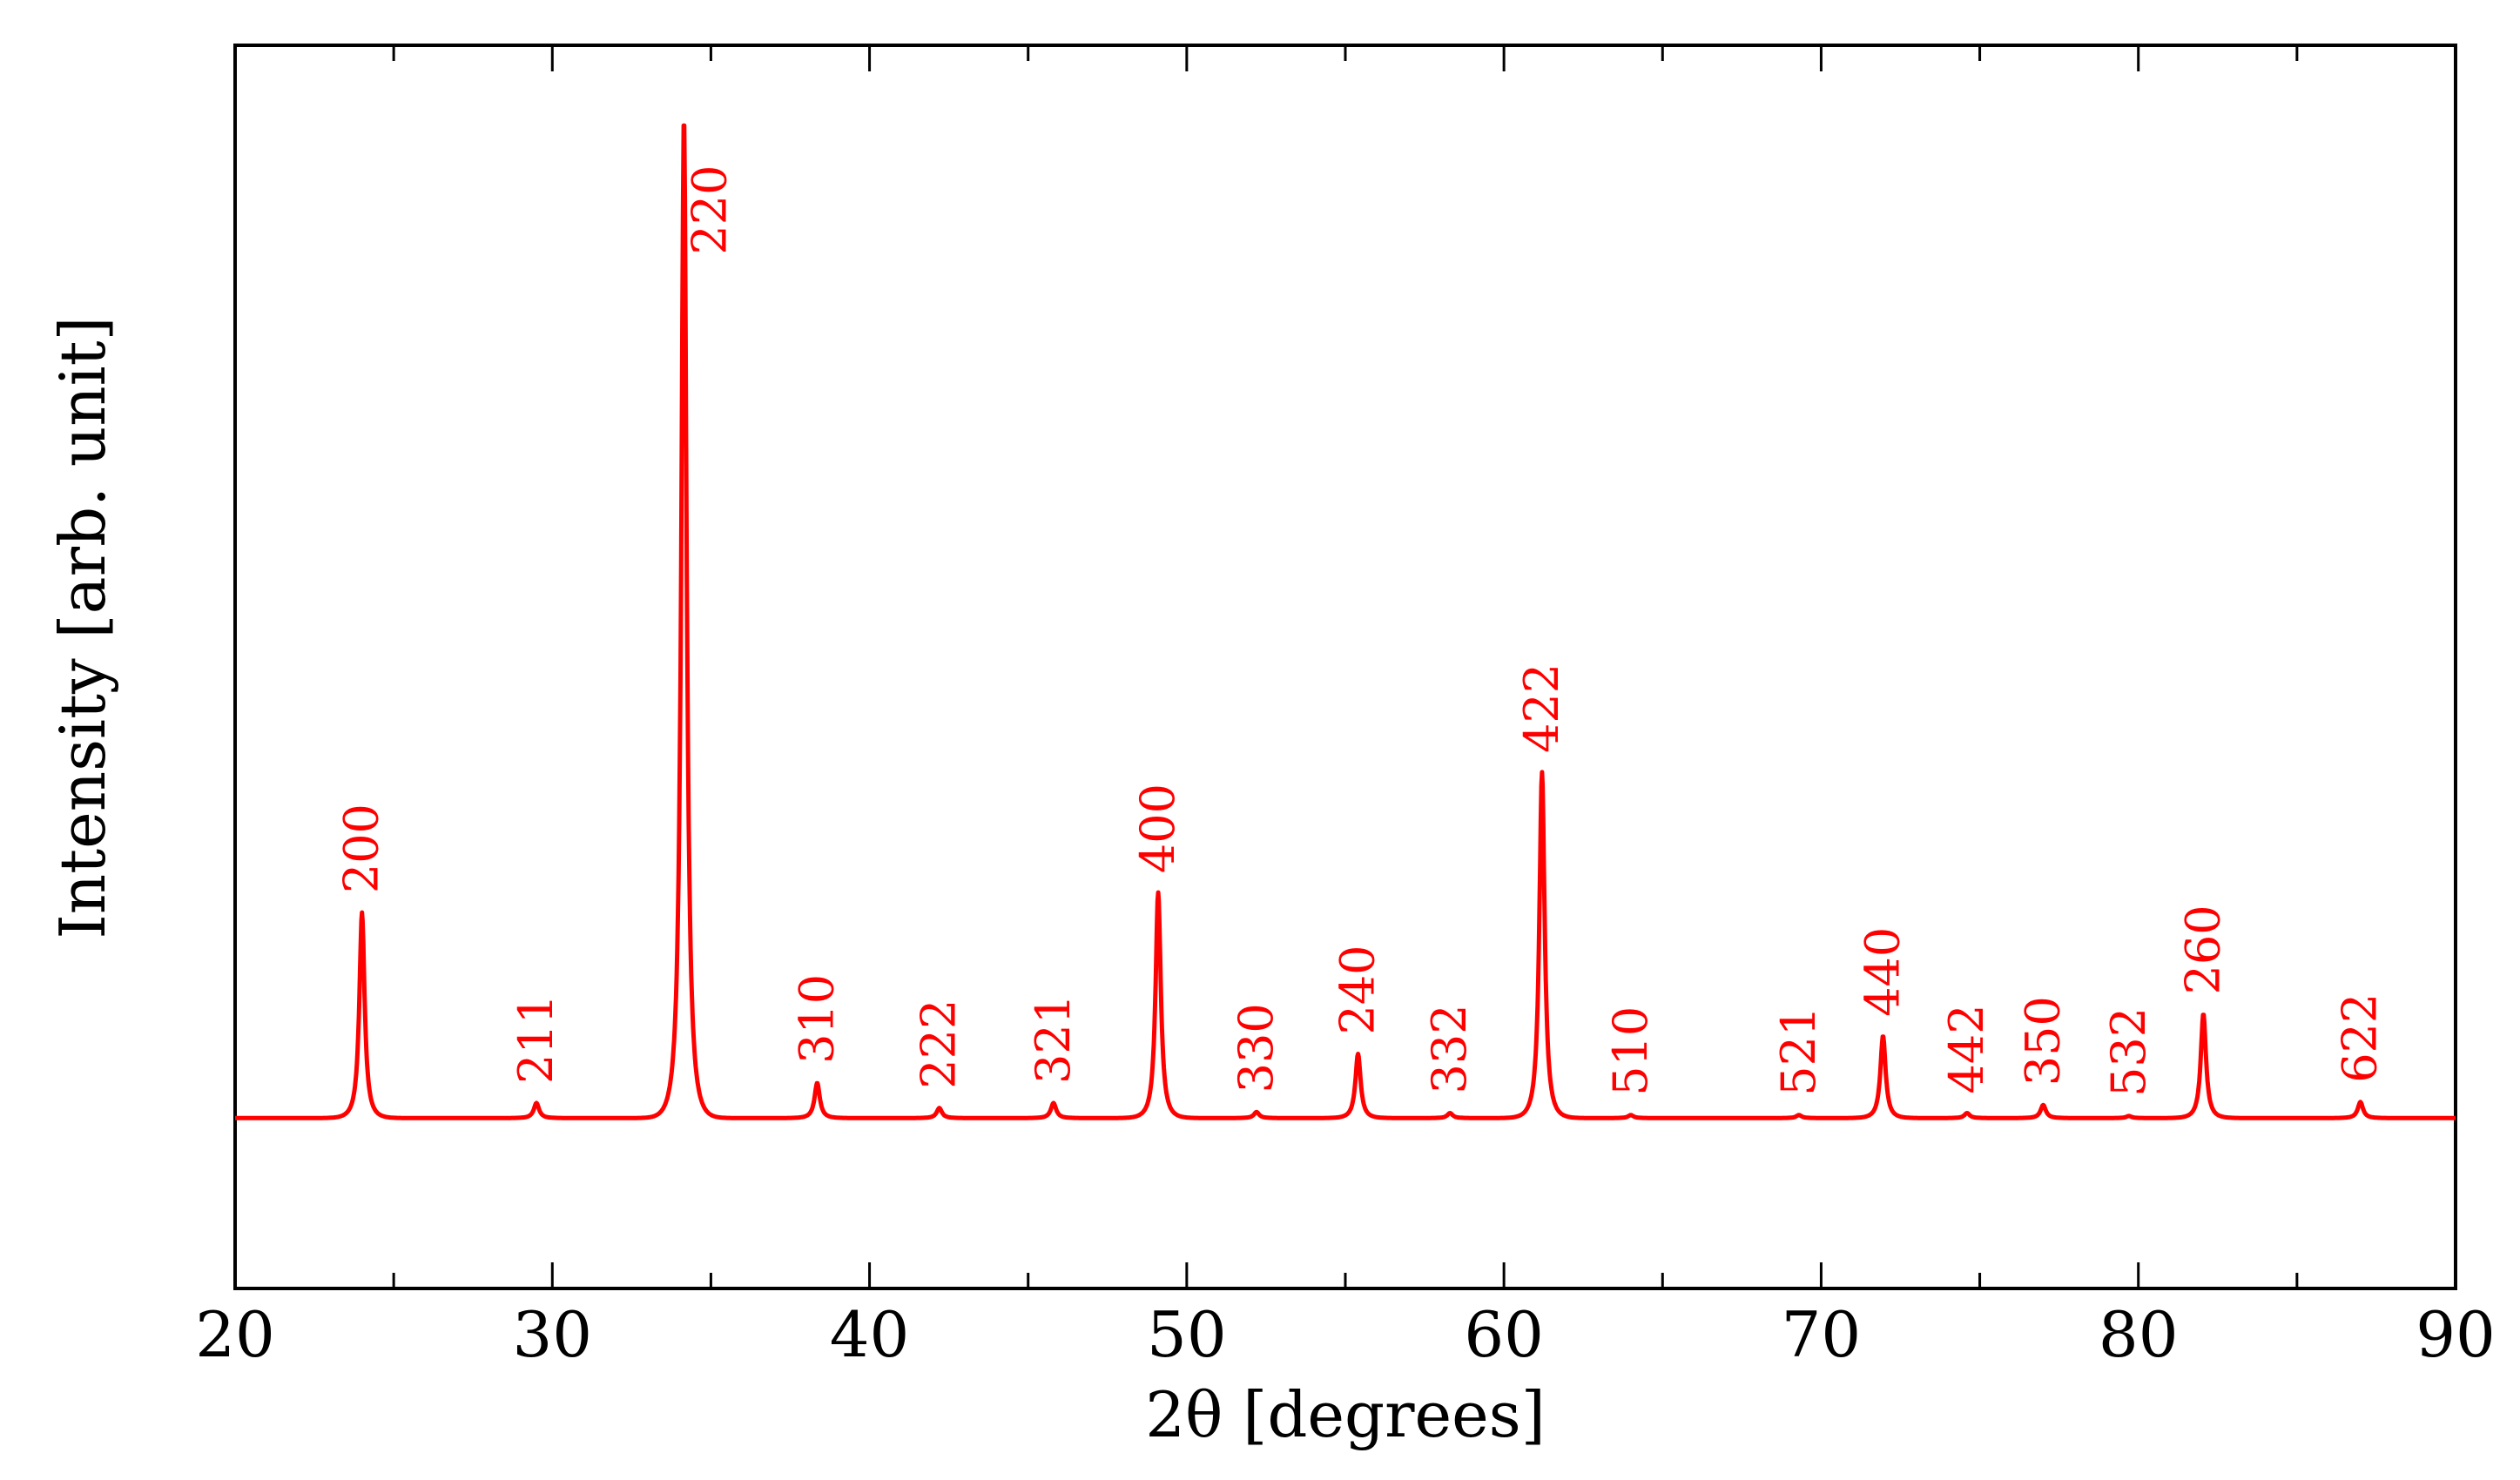 Image resolution: width=2520 pixels, height=1480 pixels. I want to click on peak-label-211: 211, so click(536, 1039).